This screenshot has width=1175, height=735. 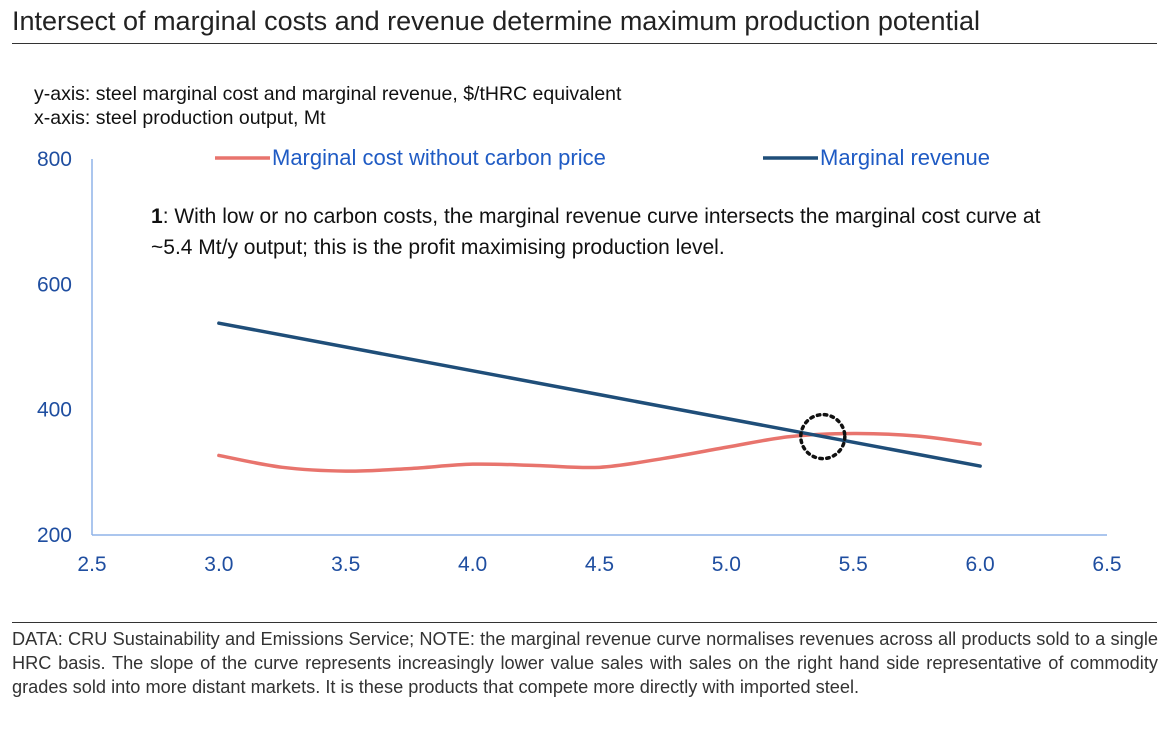 What do you see at coordinates (726, 564) in the screenshot?
I see `x-tick-label-5.0: 5.0` at bounding box center [726, 564].